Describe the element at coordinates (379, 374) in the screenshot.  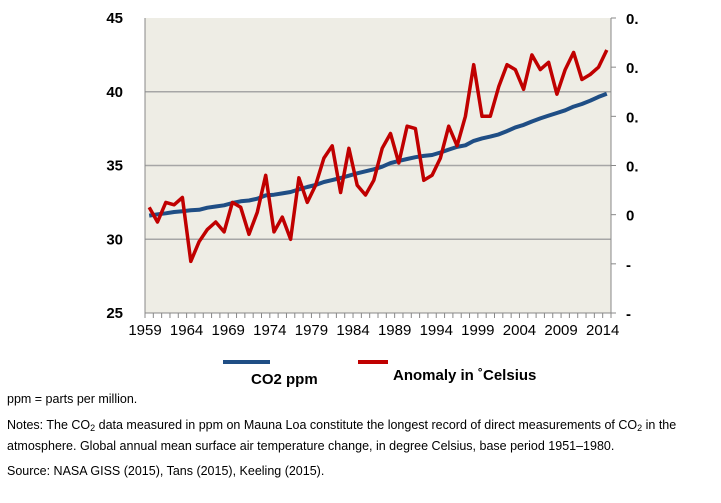
I see `legend: CO2 ppm Anomaly in ˚Celsius` at that location.